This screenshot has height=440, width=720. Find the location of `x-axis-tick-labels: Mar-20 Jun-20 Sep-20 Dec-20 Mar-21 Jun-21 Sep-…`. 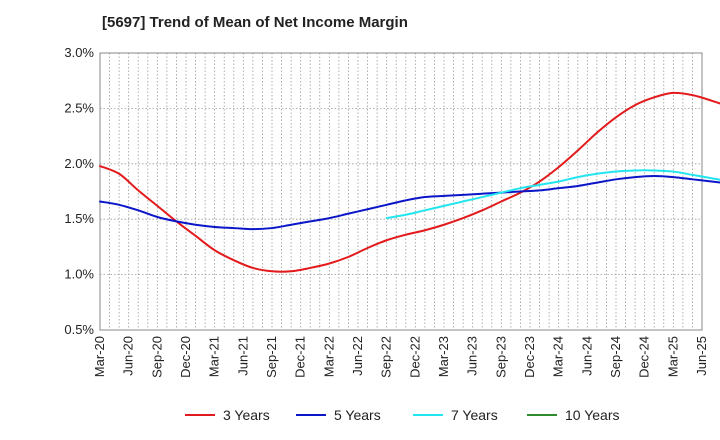

x-axis-tick-labels: Mar-20 Jun-20 Sep-20 Dec-20 Mar-21 Jun-21 Sep-… is located at coordinates (400, 357).